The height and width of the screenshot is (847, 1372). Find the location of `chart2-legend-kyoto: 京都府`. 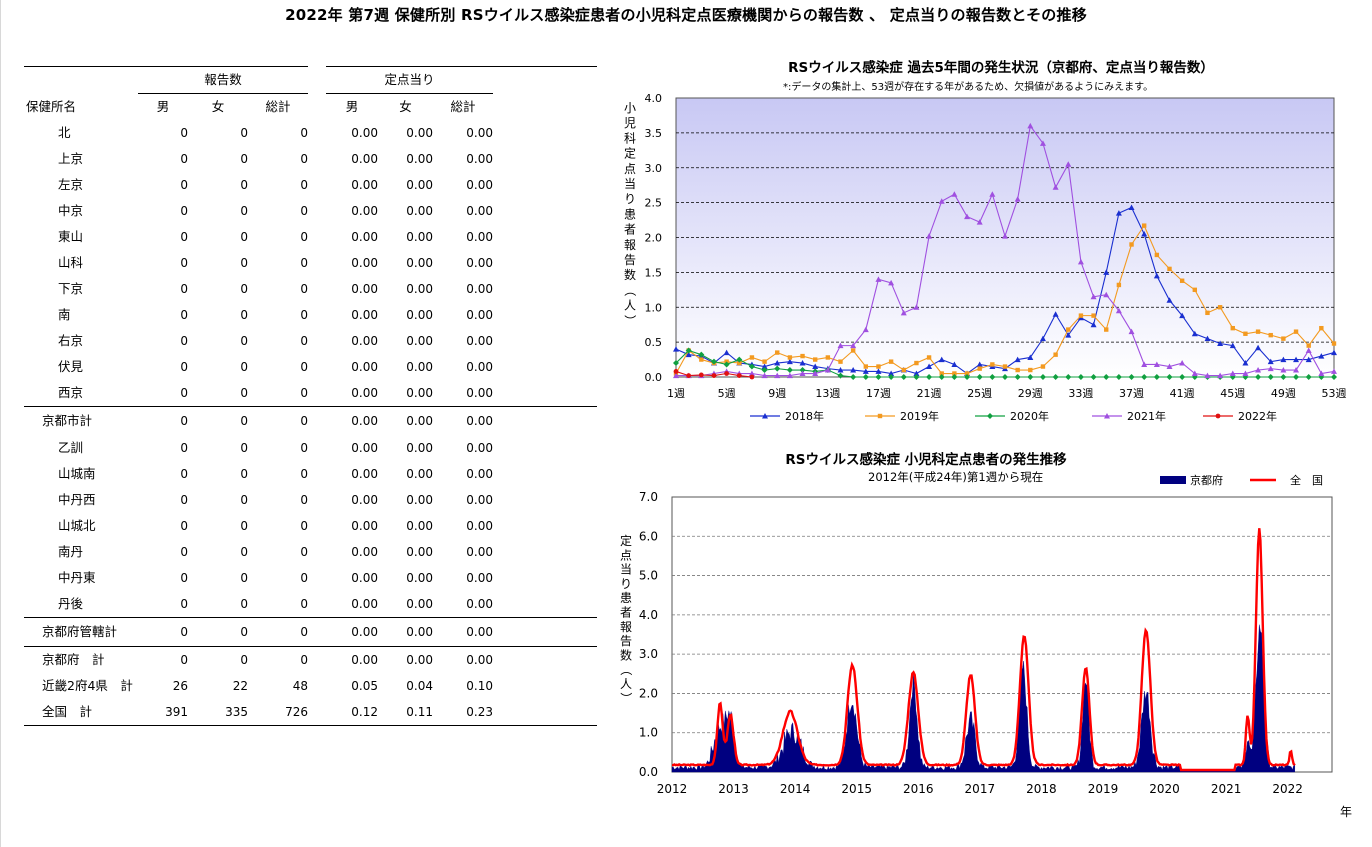

chart2-legend-kyoto: 京都府 is located at coordinates (1191, 480).